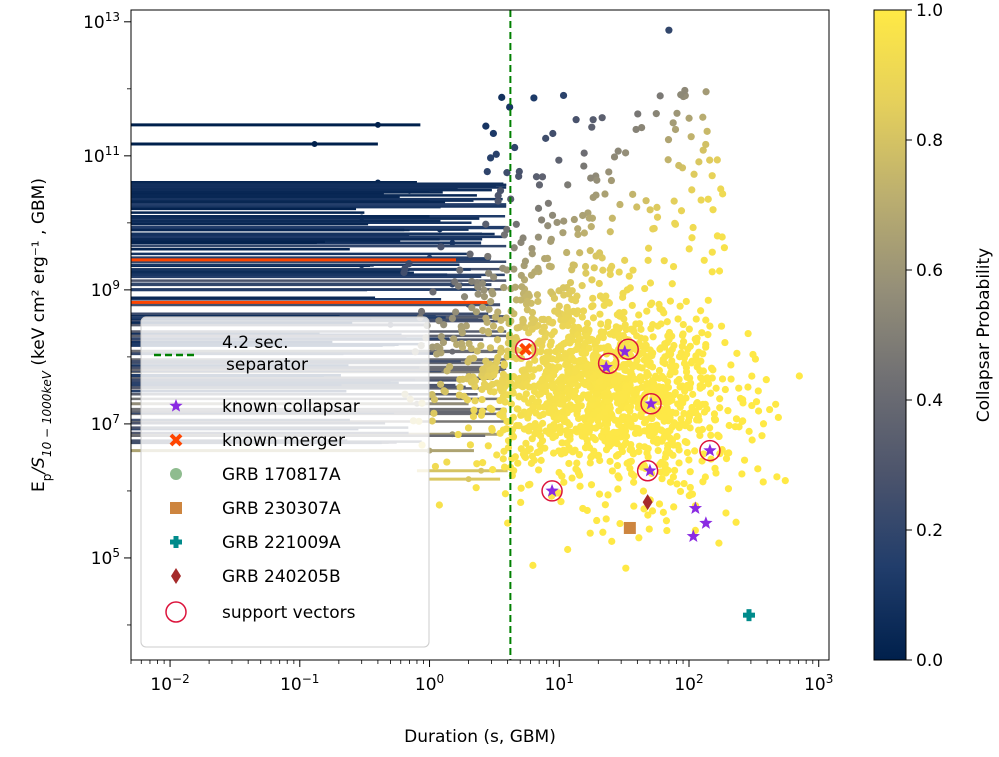 The width and height of the screenshot is (999, 757). Describe the element at coordinates (267, 365) in the screenshot. I see `legend-label: separator` at that location.